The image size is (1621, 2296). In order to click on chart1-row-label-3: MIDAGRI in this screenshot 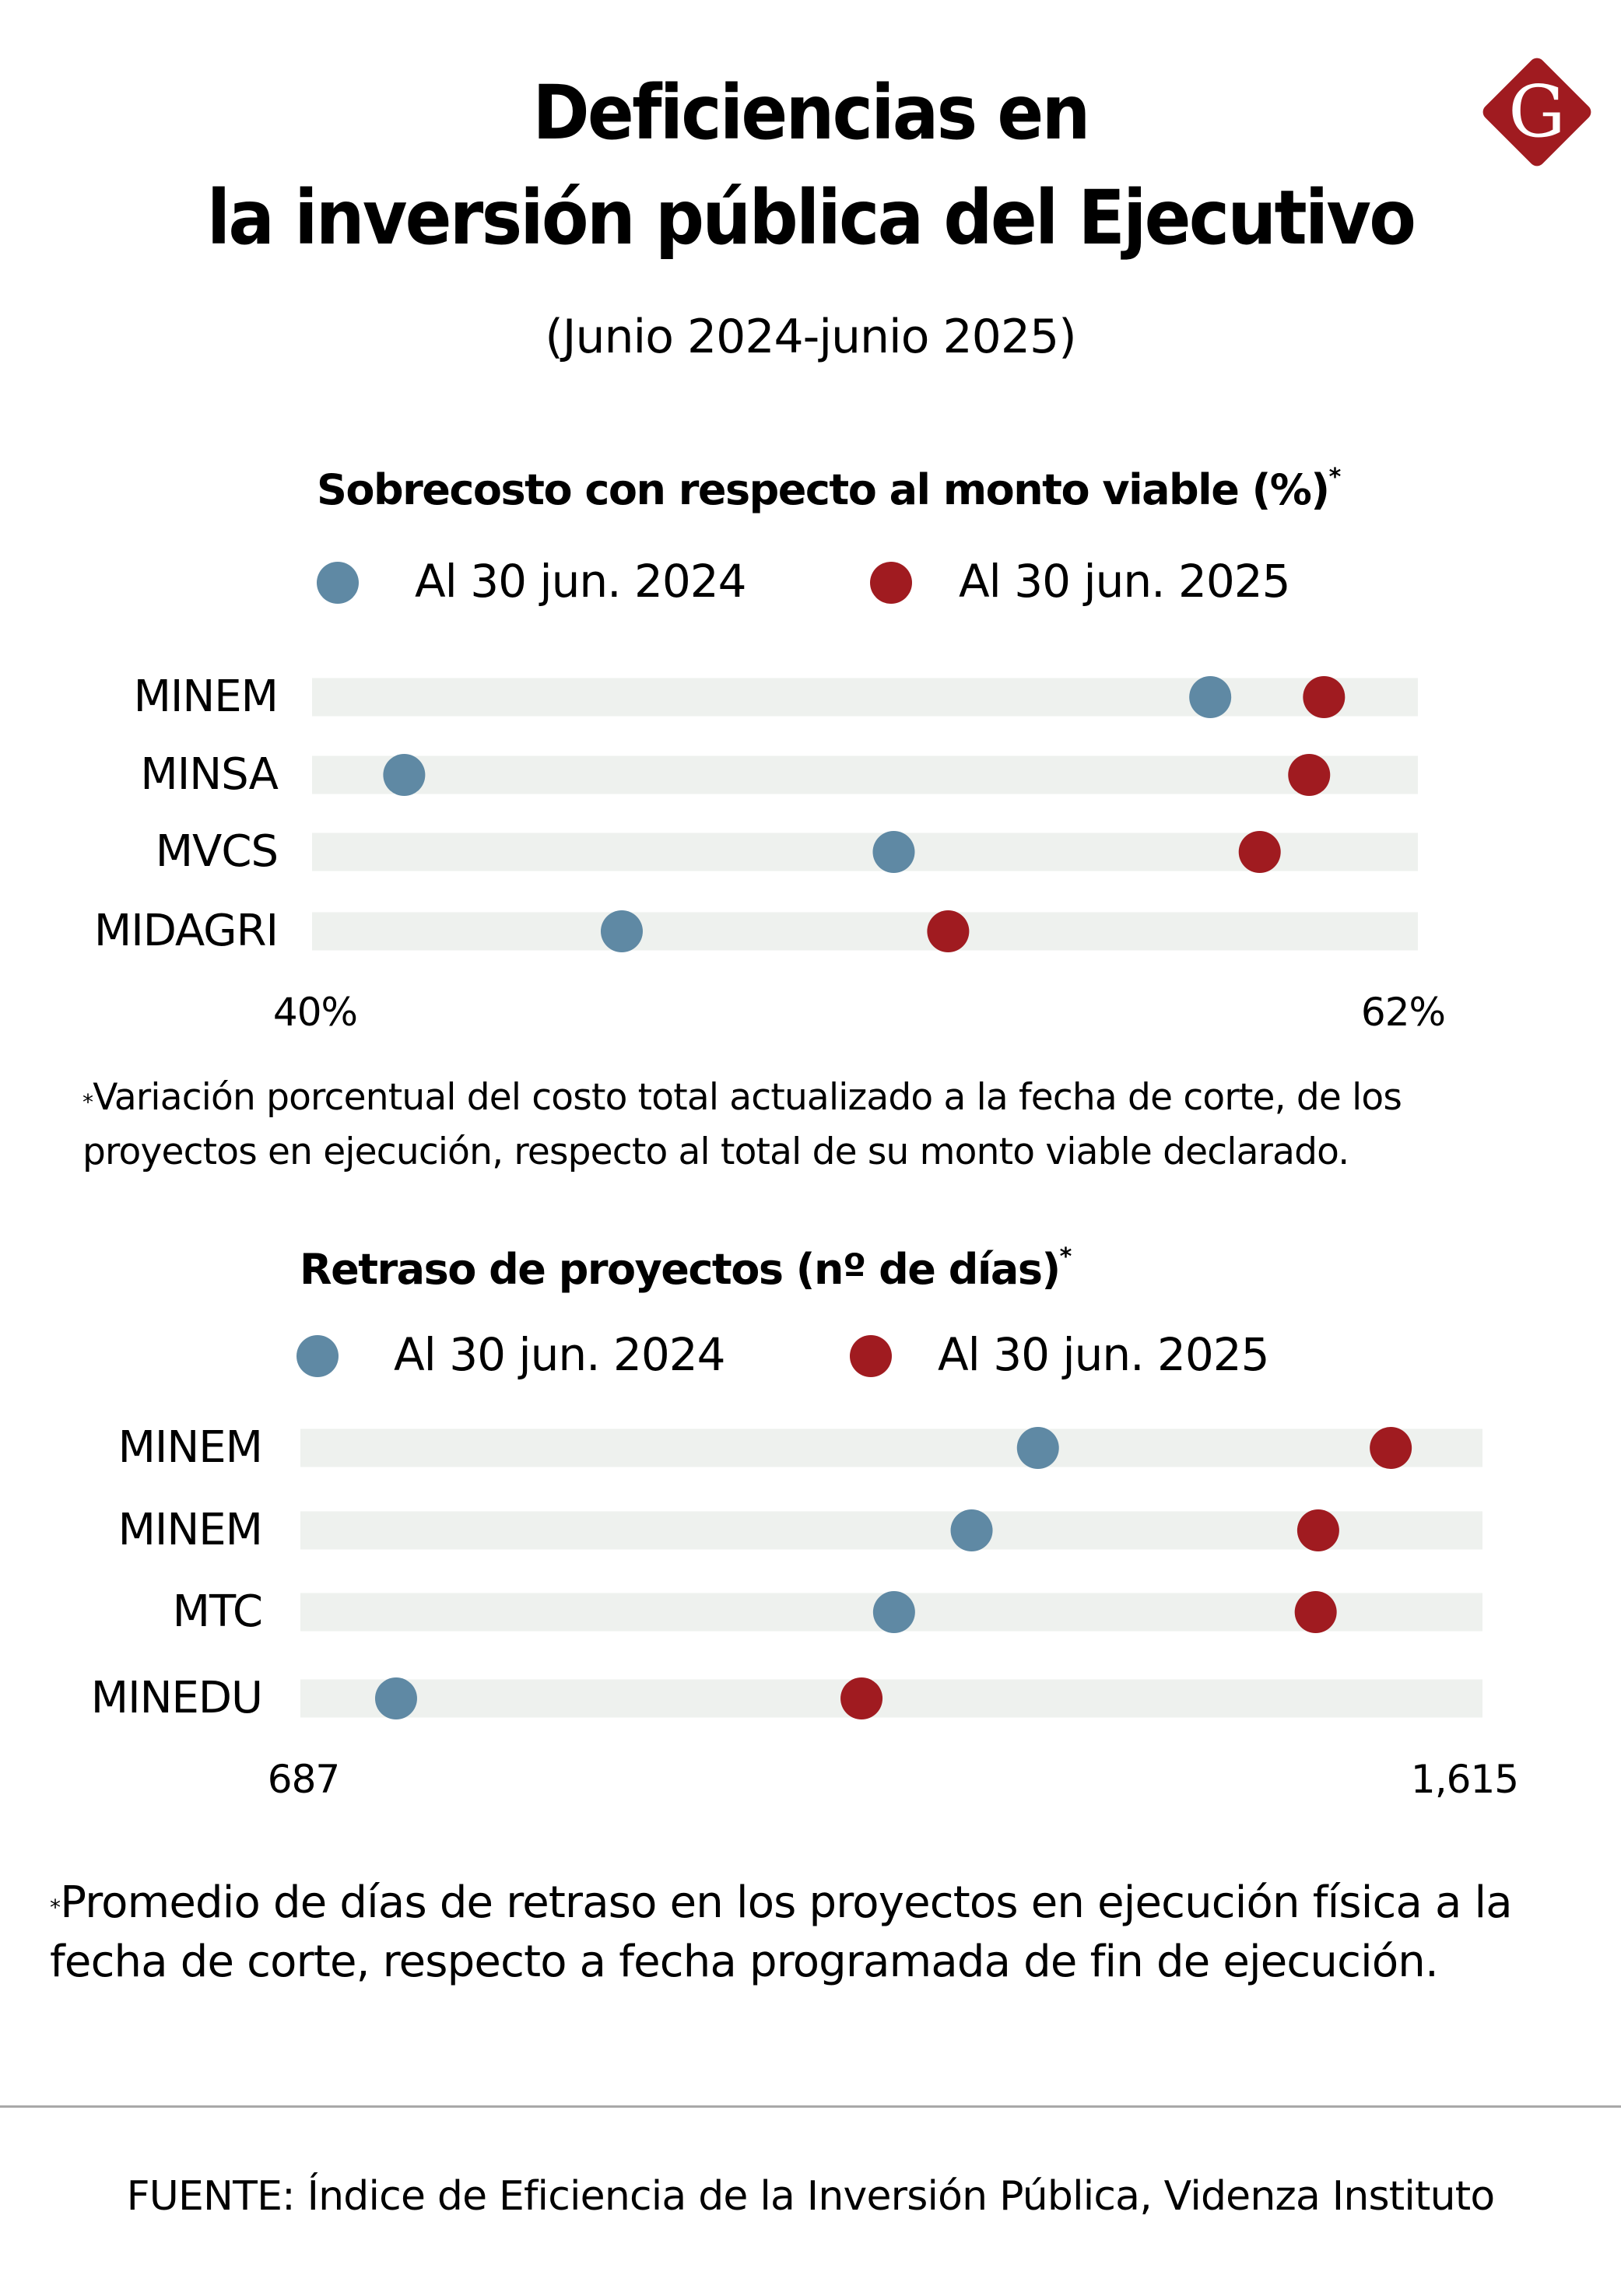, I will do `click(186, 931)`.